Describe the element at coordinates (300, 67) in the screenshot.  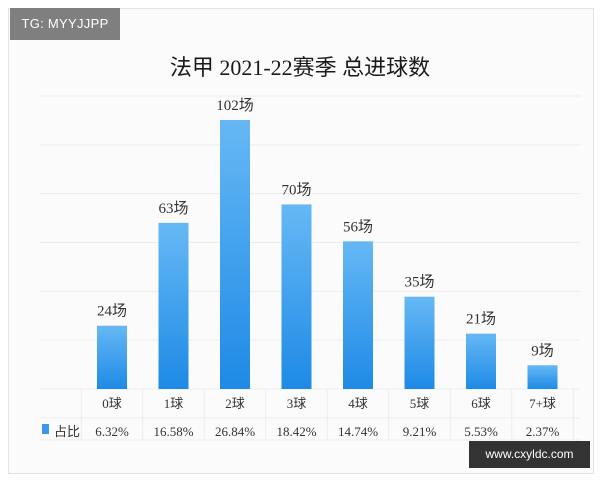
I see `chart-title: 法甲 2021-22赛季 总进球数` at that location.